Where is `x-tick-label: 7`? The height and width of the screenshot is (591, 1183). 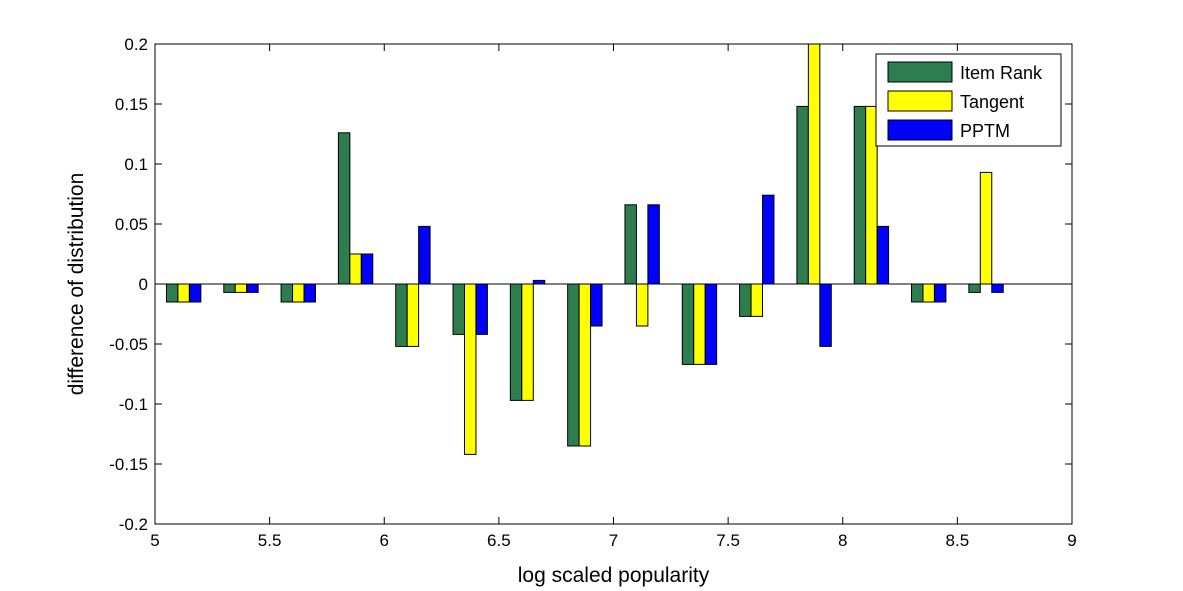 x-tick-label: 7 is located at coordinates (613, 540).